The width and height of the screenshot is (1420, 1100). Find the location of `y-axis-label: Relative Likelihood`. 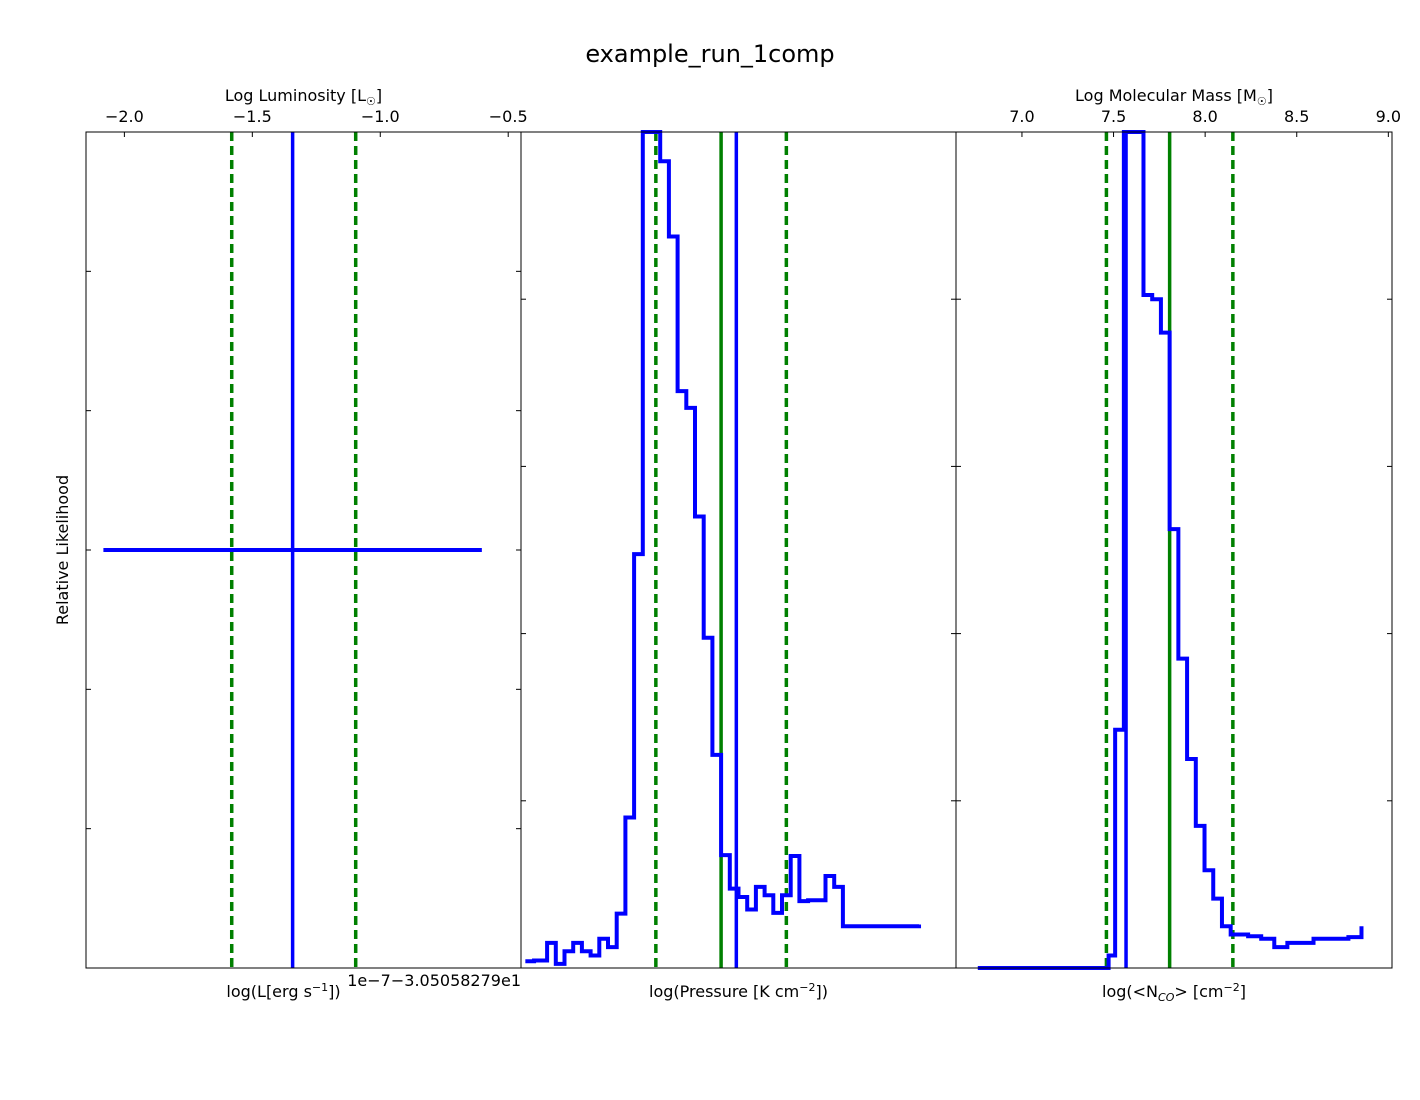

y-axis-label: Relative Likelihood is located at coordinates (62, 550).